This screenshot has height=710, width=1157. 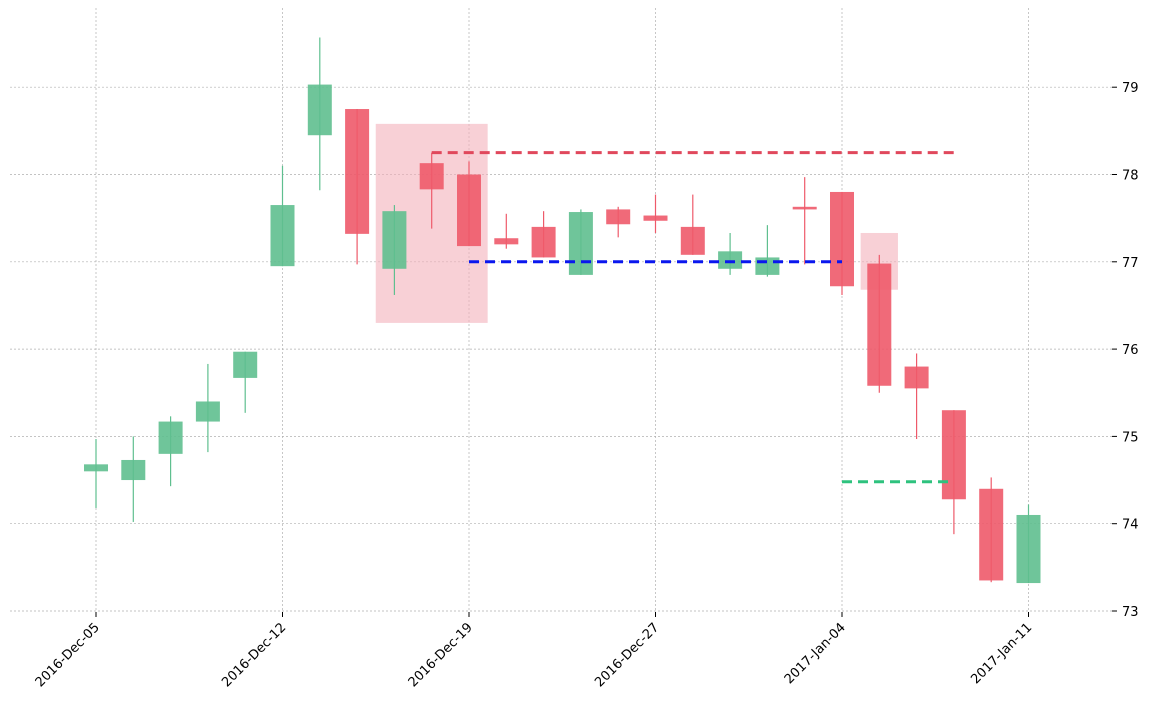 What do you see at coordinates (1001, 653) in the screenshot?
I see `x-tick-label: 2017-Jan-11` at bounding box center [1001, 653].